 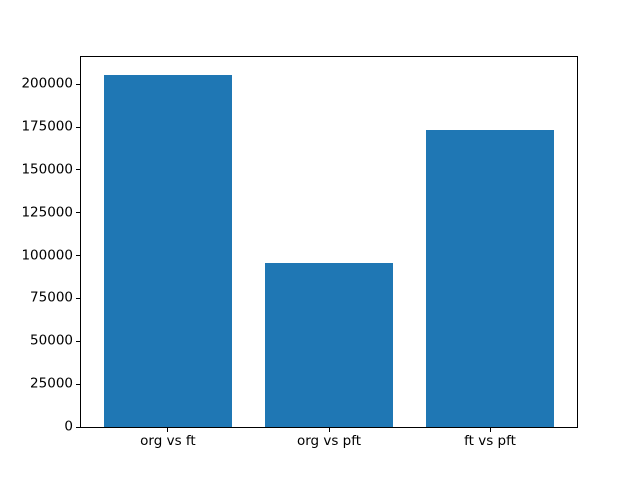 What do you see at coordinates (490, 441) in the screenshot?
I see `x-tick-label: ft vs pft` at bounding box center [490, 441].